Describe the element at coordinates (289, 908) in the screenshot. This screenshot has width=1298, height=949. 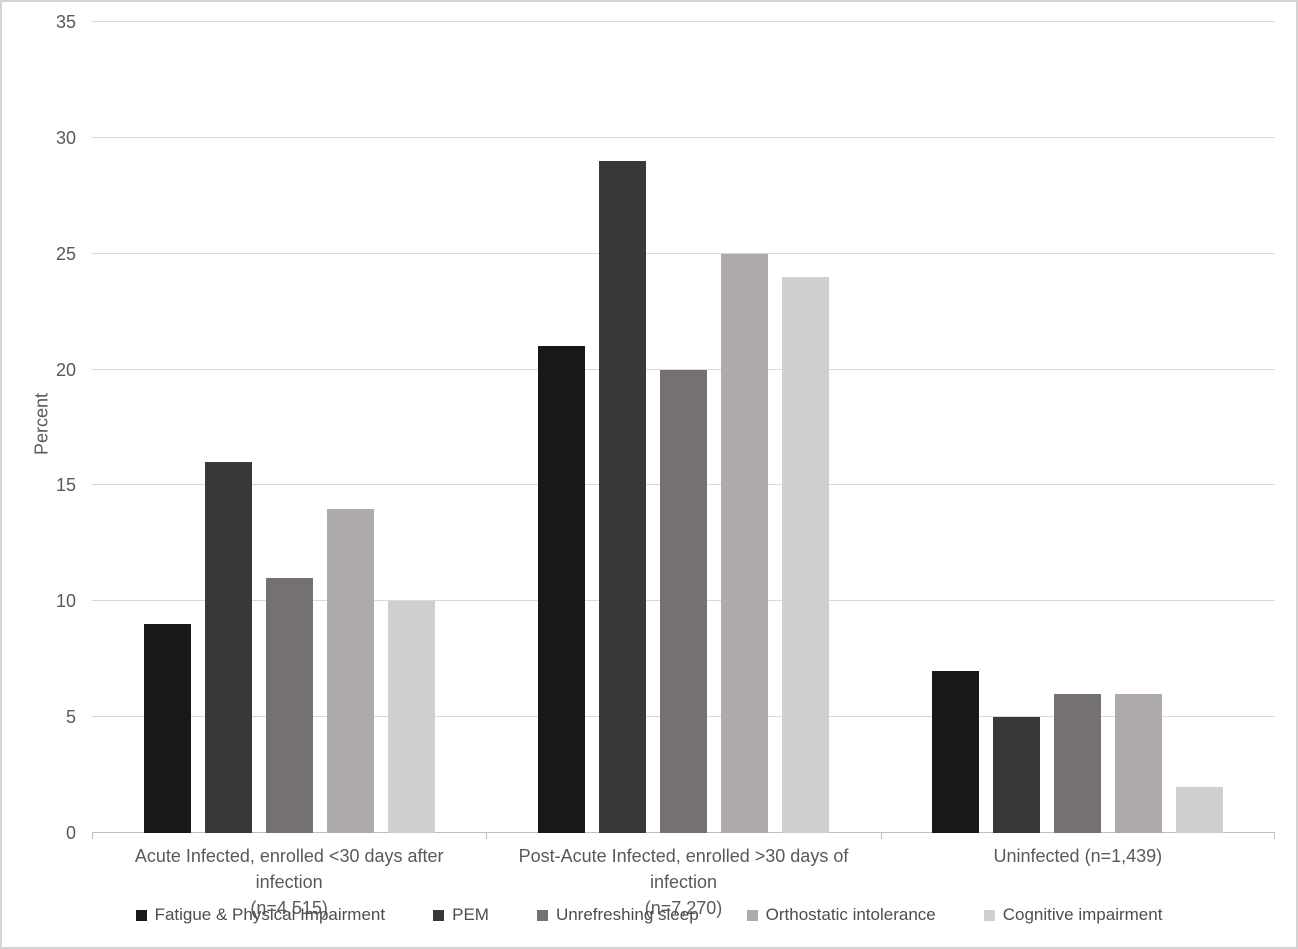
I see `x-category-label-line2: (n=4,515)` at that location.